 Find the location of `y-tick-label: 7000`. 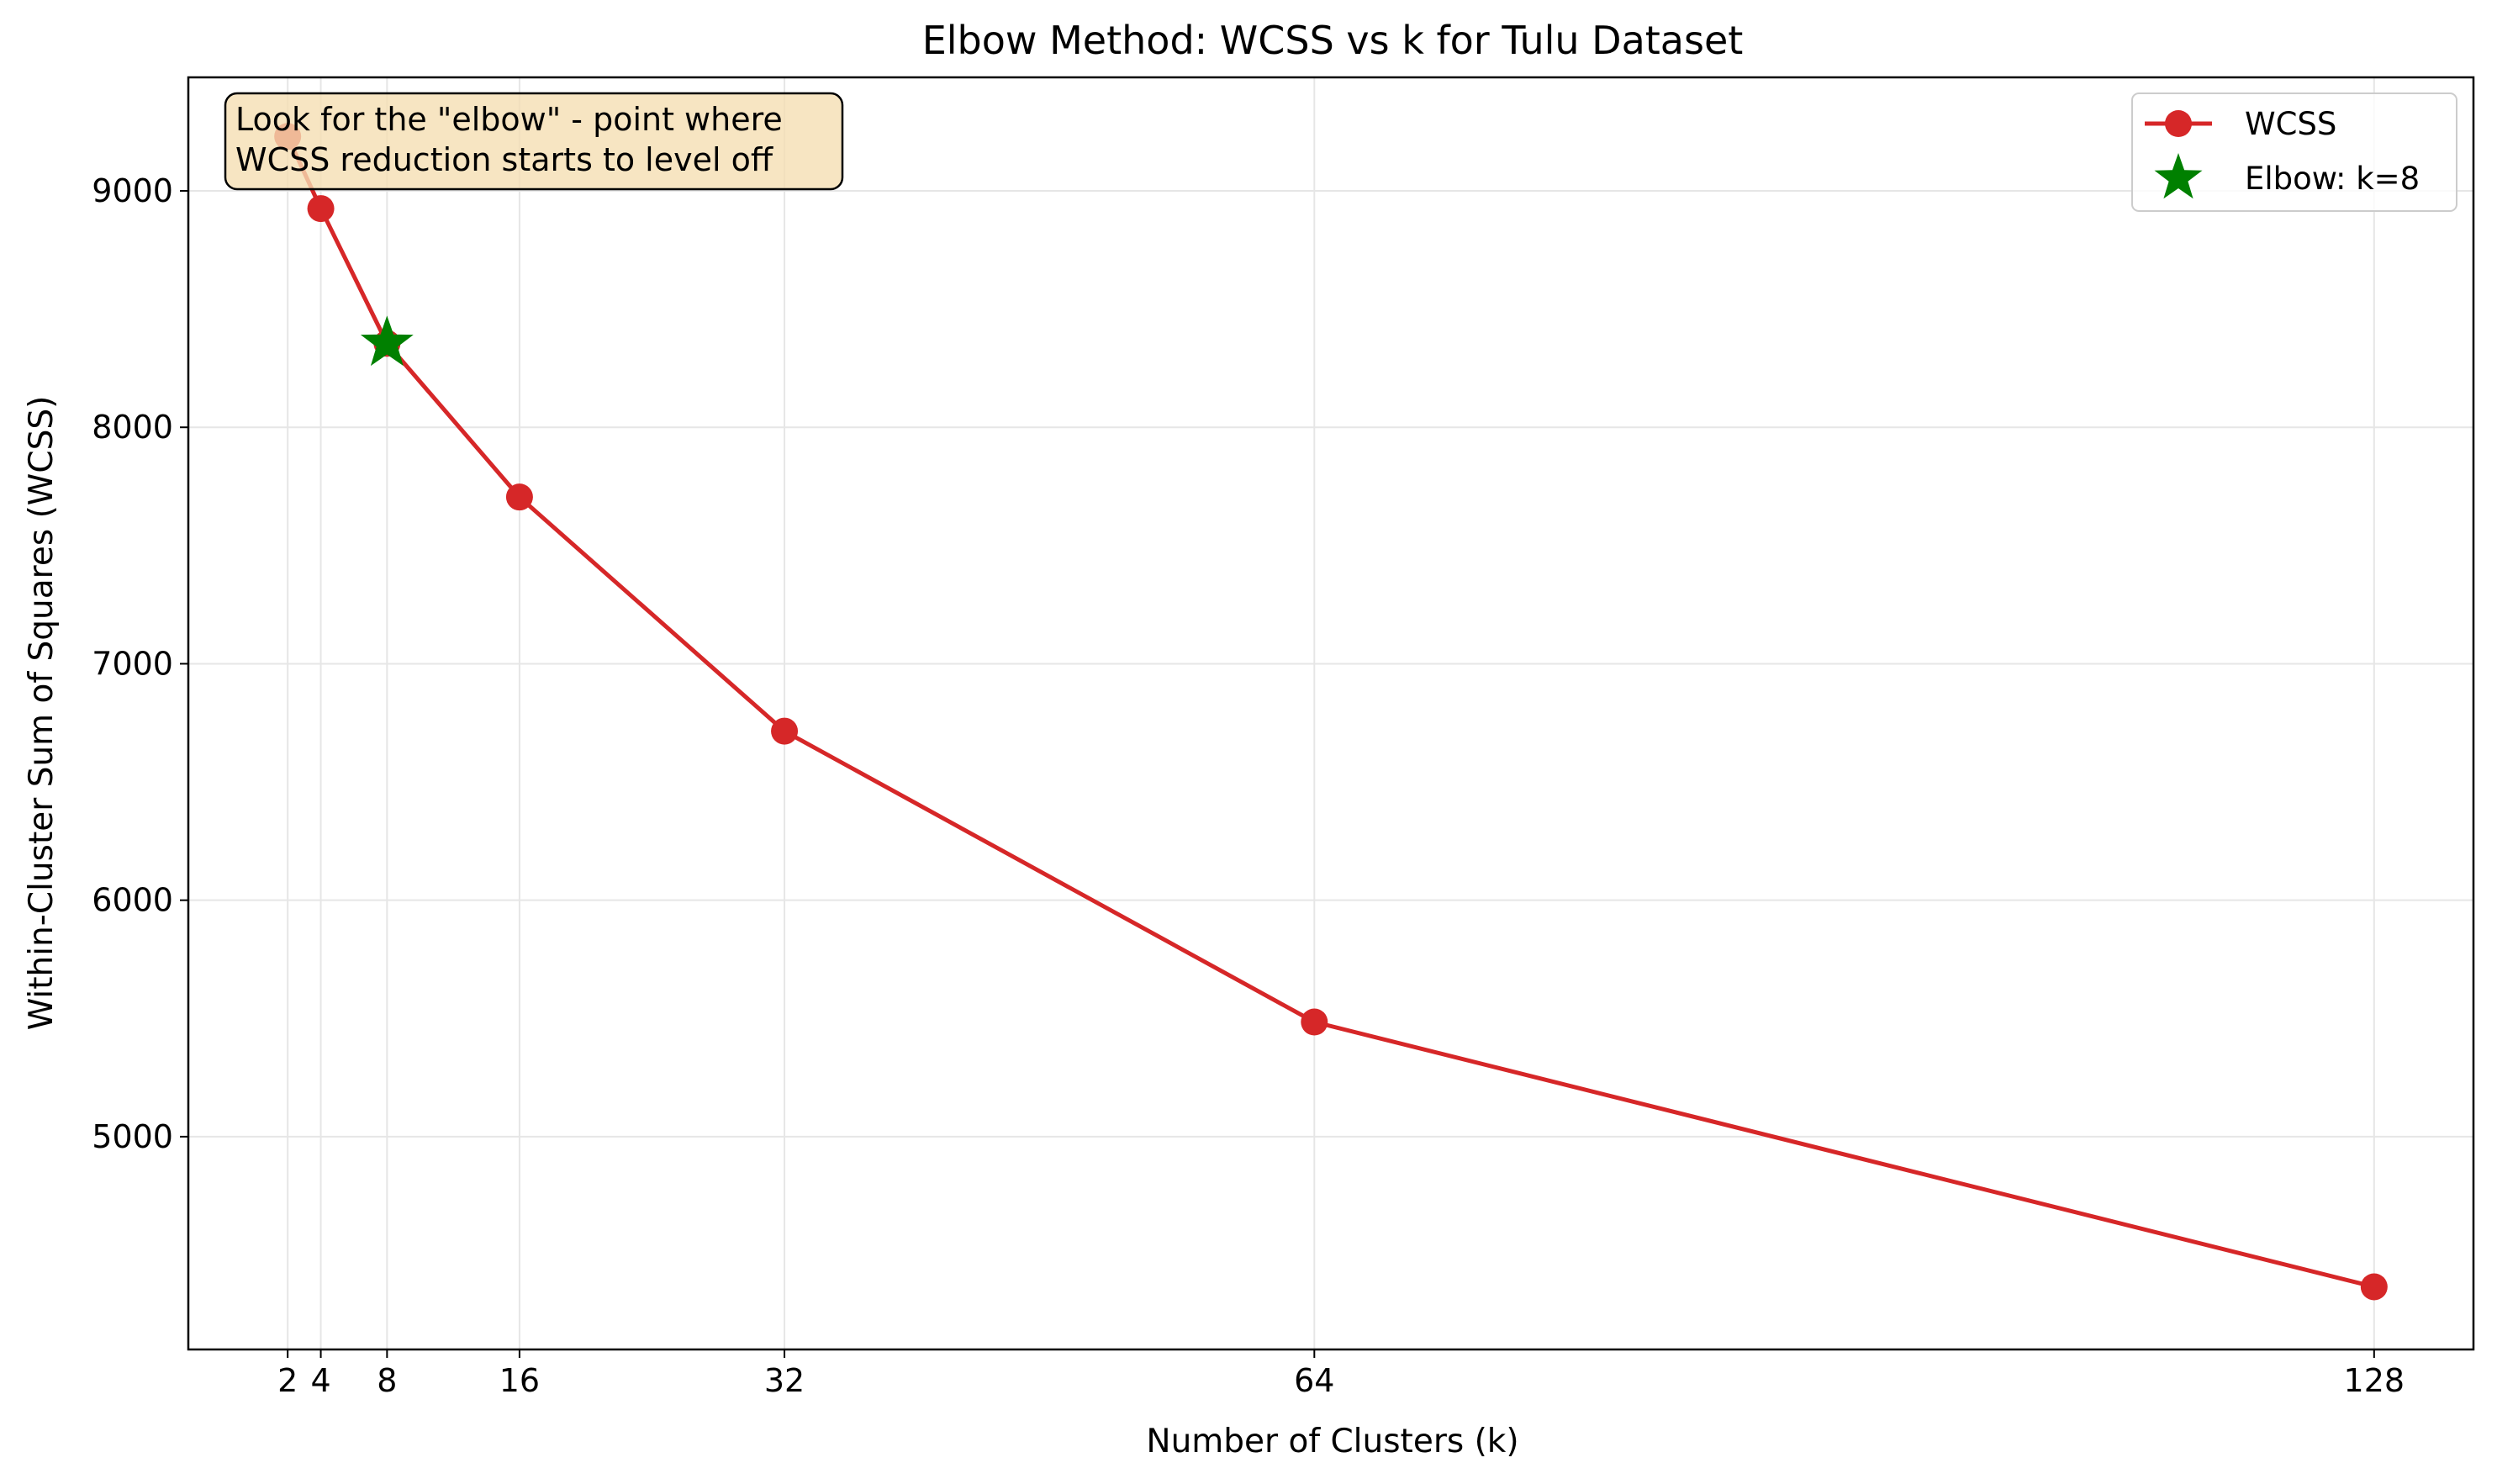

y-tick-label: 7000 is located at coordinates (132, 663).